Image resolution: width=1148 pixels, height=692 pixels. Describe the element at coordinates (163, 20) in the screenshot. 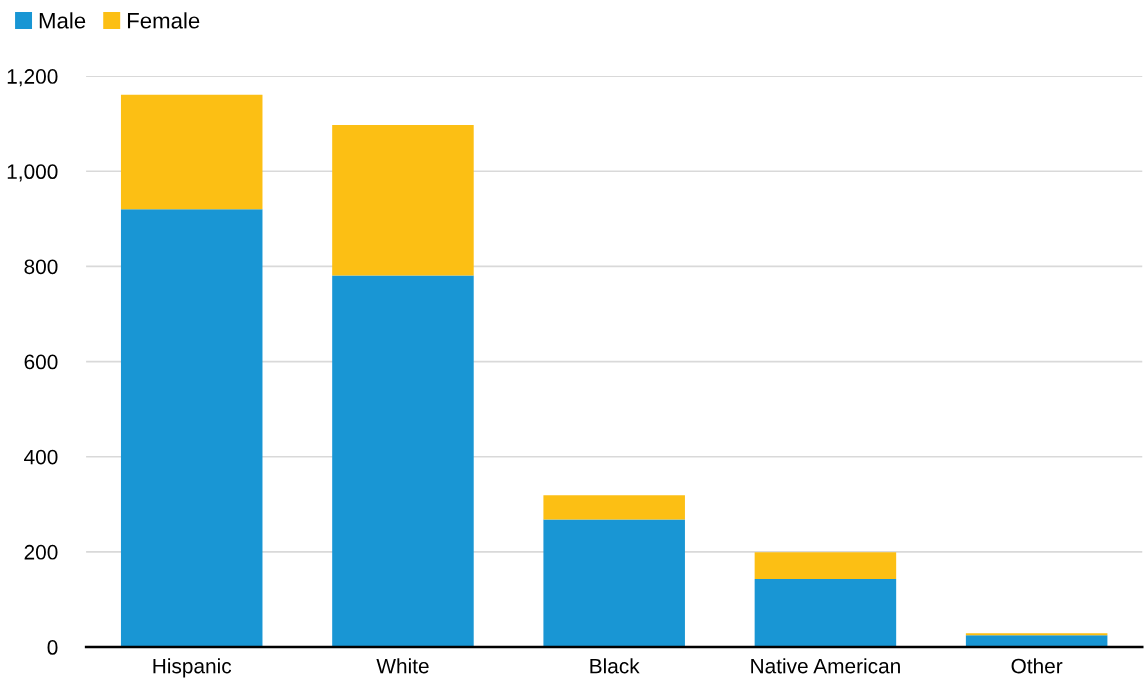

I see `legend-label: Female` at that location.